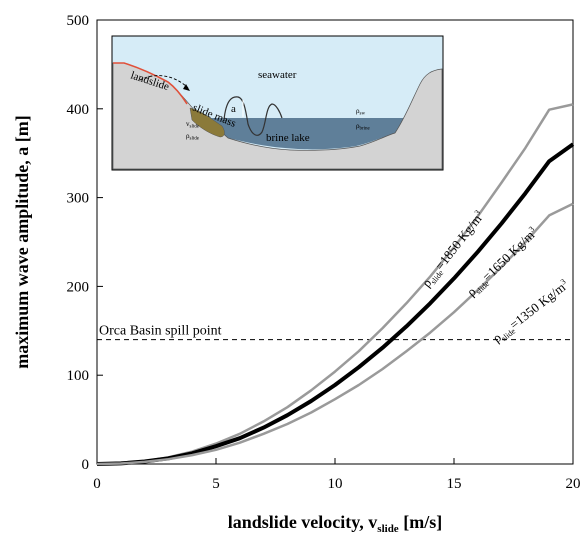 The height and width of the screenshot is (537, 587). Describe the element at coordinates (97, 484) in the screenshot. I see `x-tick-label: 0` at that location.